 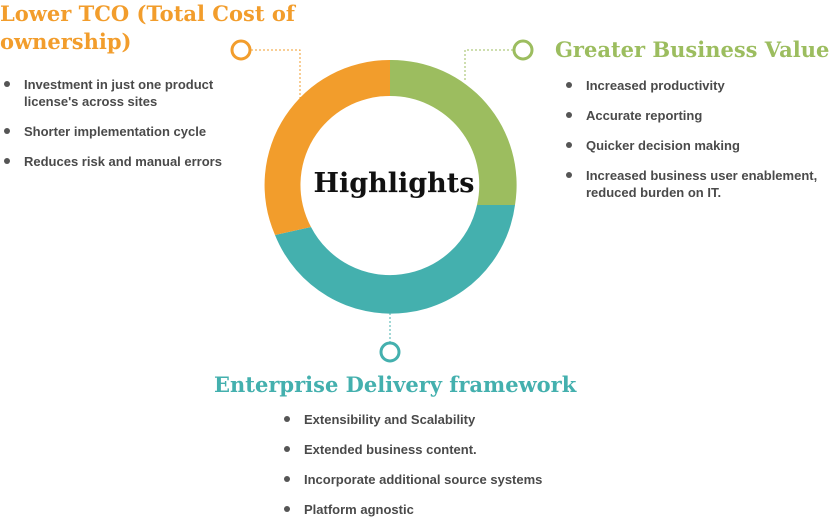 I want to click on list-item: Quicker decision making, so click(x=698, y=145).